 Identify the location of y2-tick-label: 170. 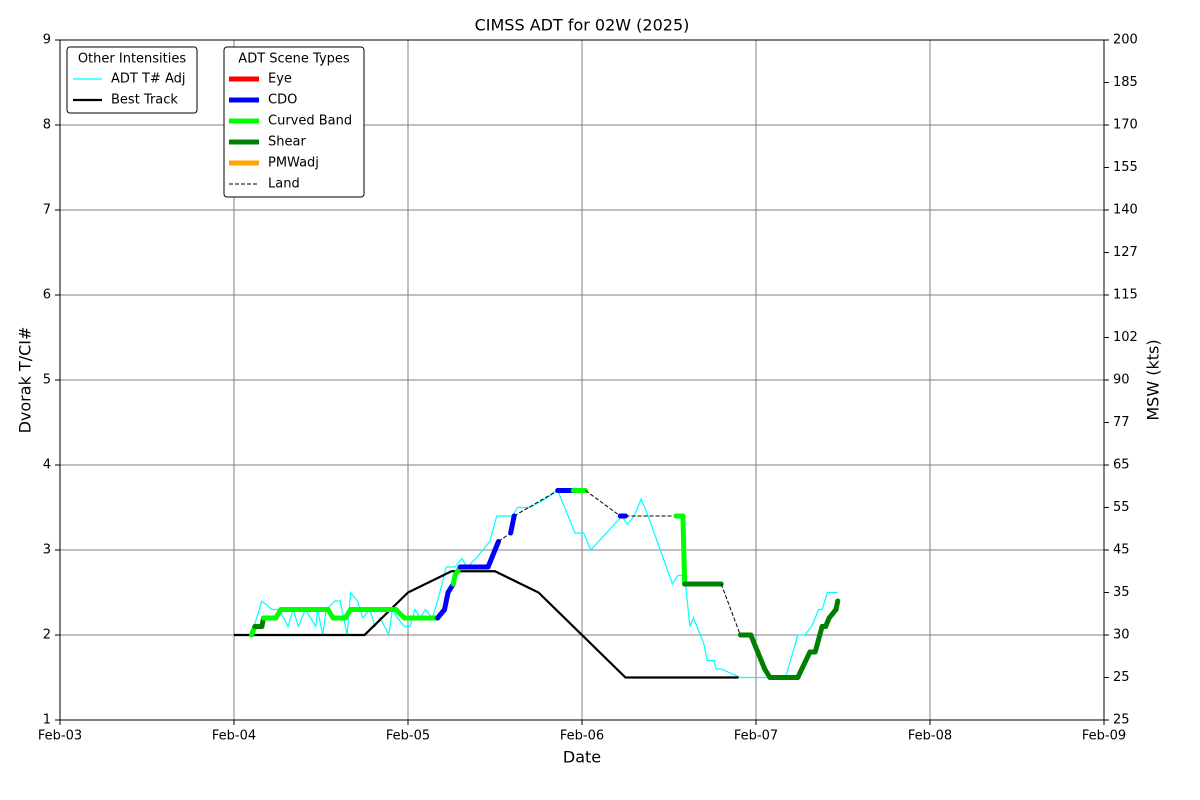
(1125, 125).